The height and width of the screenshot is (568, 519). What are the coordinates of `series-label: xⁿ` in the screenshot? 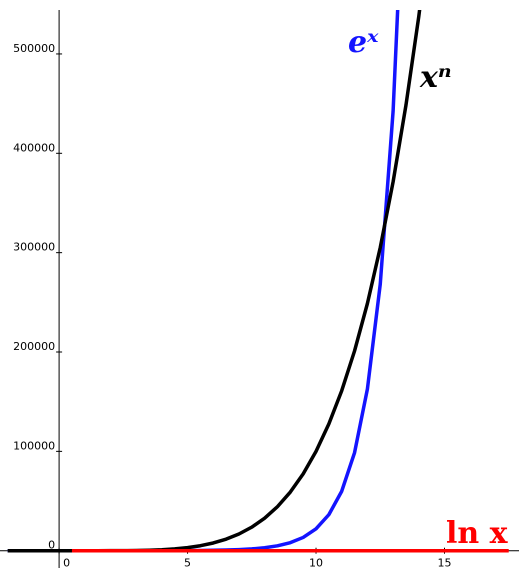 It's located at (435, 77).